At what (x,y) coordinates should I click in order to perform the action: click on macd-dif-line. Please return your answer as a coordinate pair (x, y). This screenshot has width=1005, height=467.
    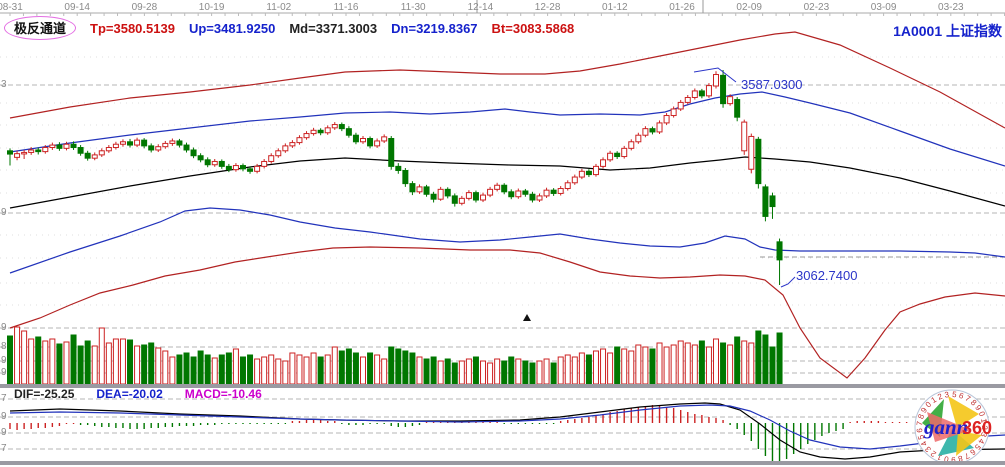
    Looking at the image, I should click on (507, 431).